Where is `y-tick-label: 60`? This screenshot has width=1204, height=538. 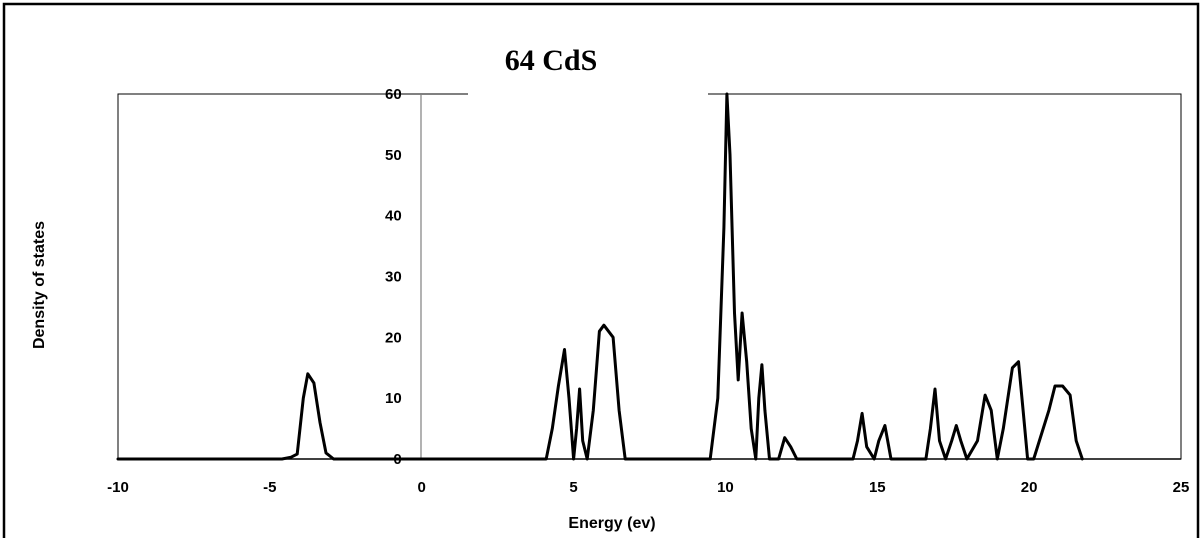
y-tick-label: 60 is located at coordinates (393, 94).